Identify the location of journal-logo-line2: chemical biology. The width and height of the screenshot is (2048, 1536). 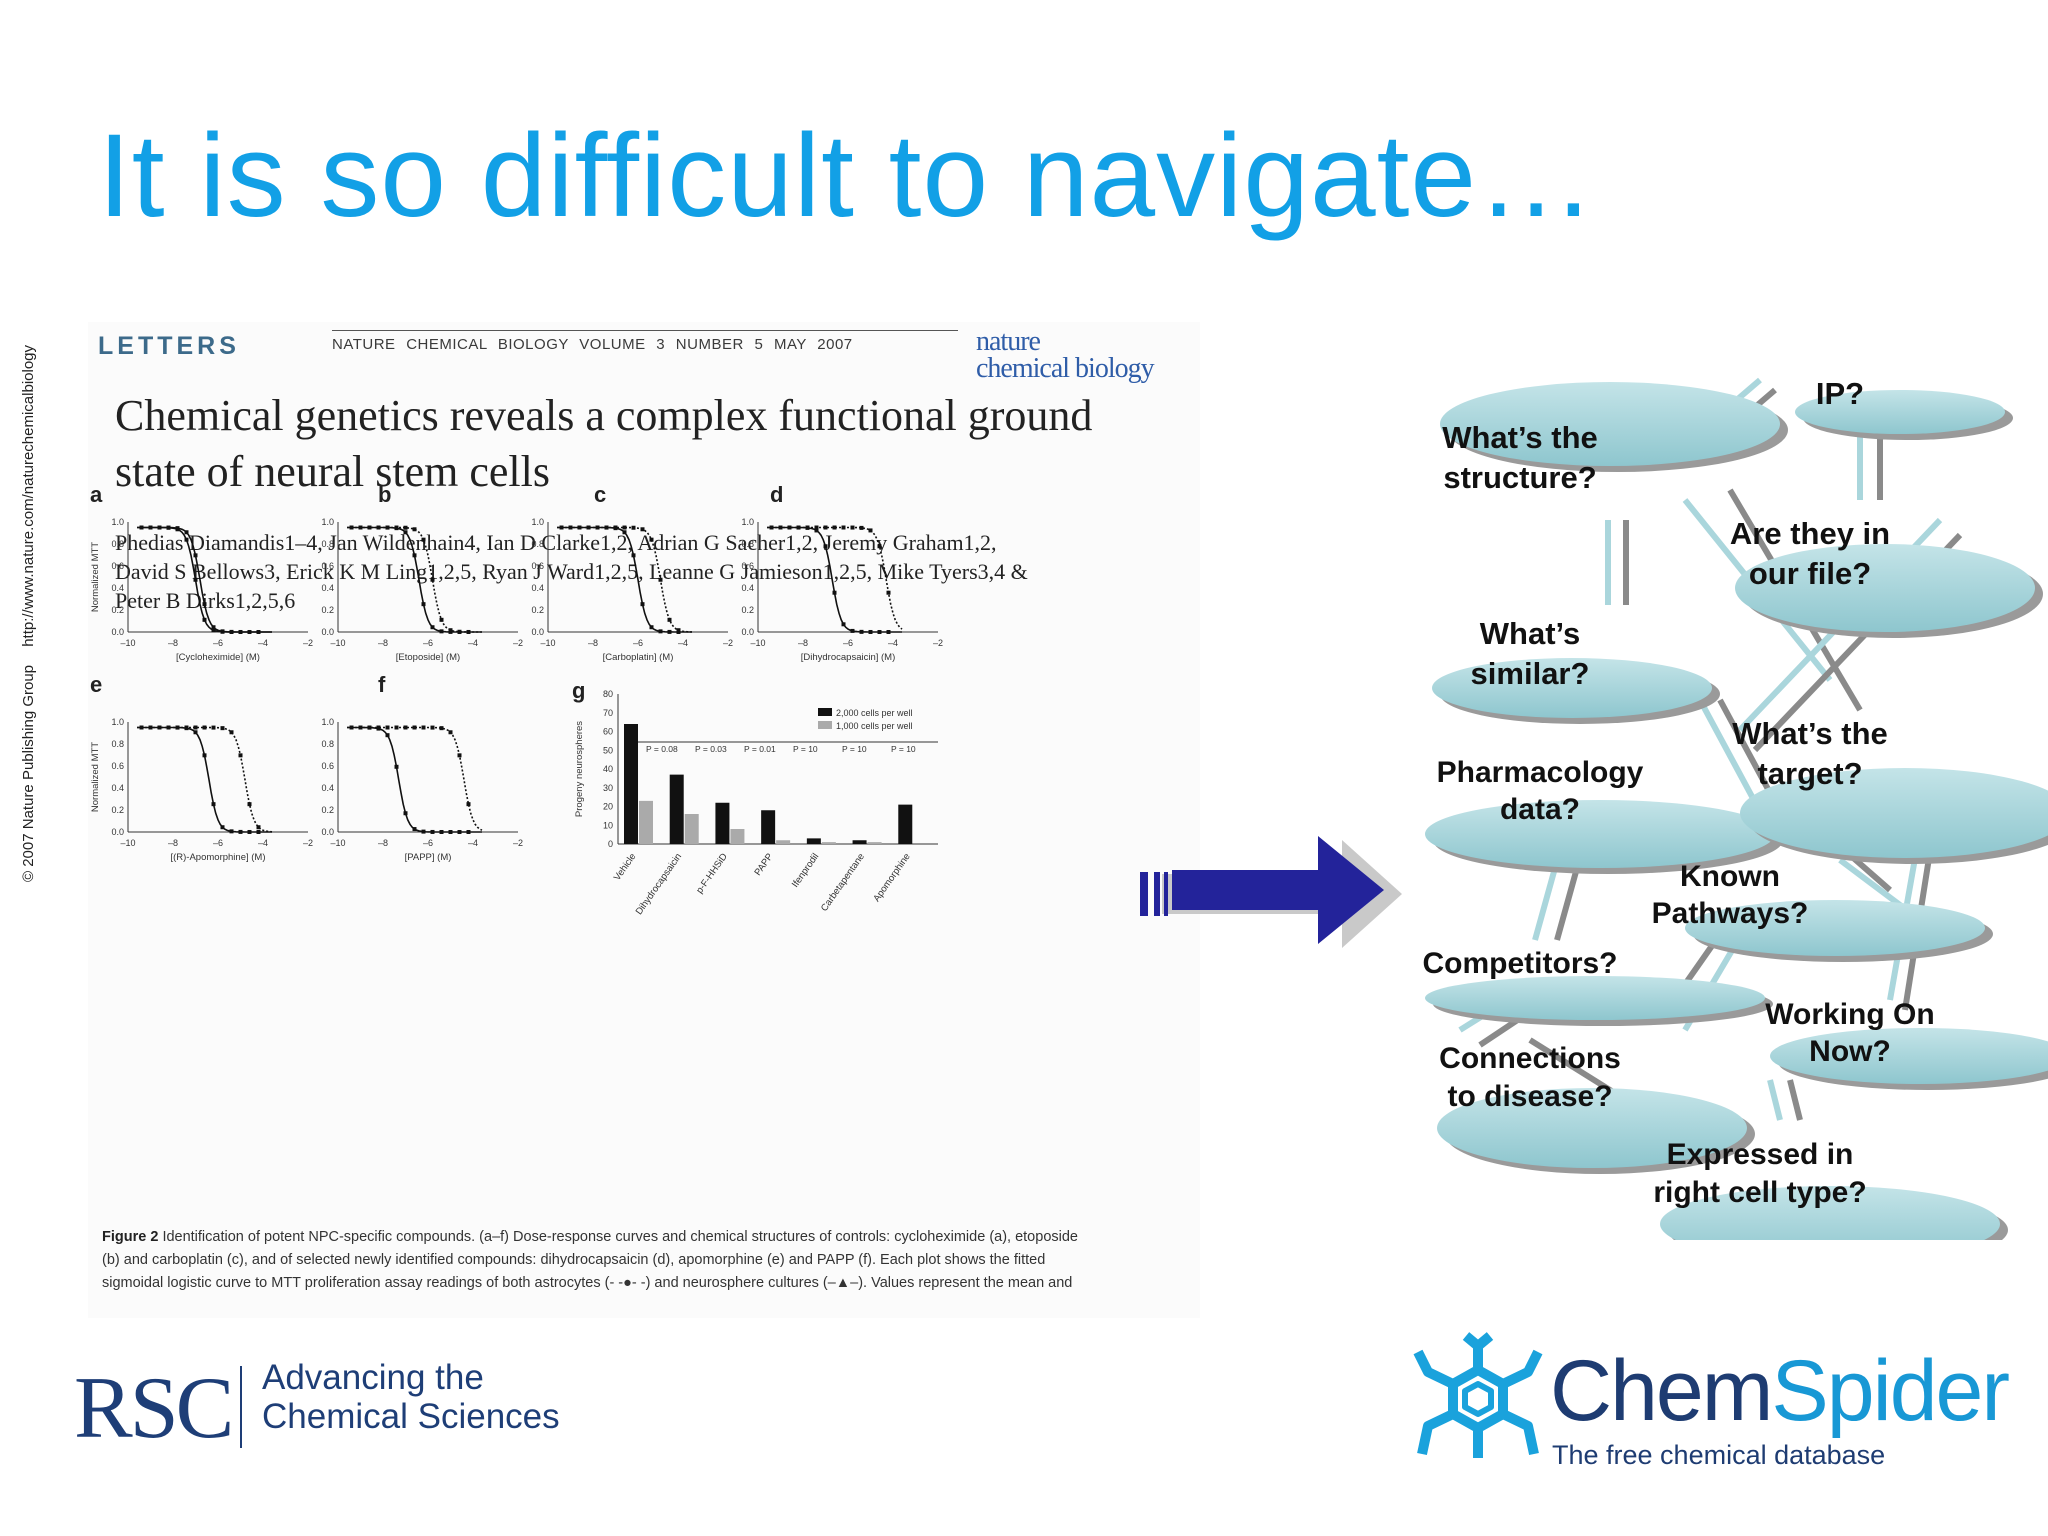
(1065, 368).